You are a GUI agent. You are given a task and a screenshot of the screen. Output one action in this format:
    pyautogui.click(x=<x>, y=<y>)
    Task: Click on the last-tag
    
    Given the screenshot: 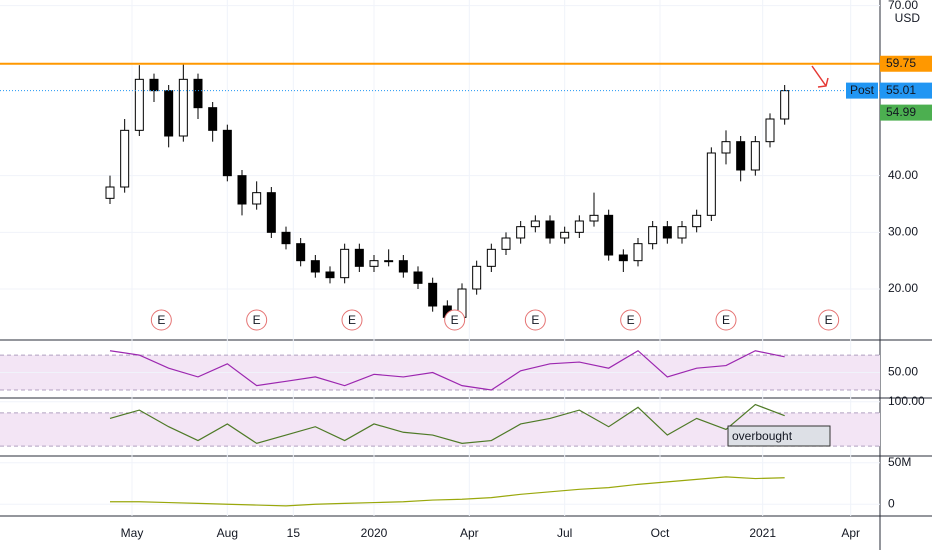 What is the action you would take?
    pyautogui.click(x=906, y=112)
    